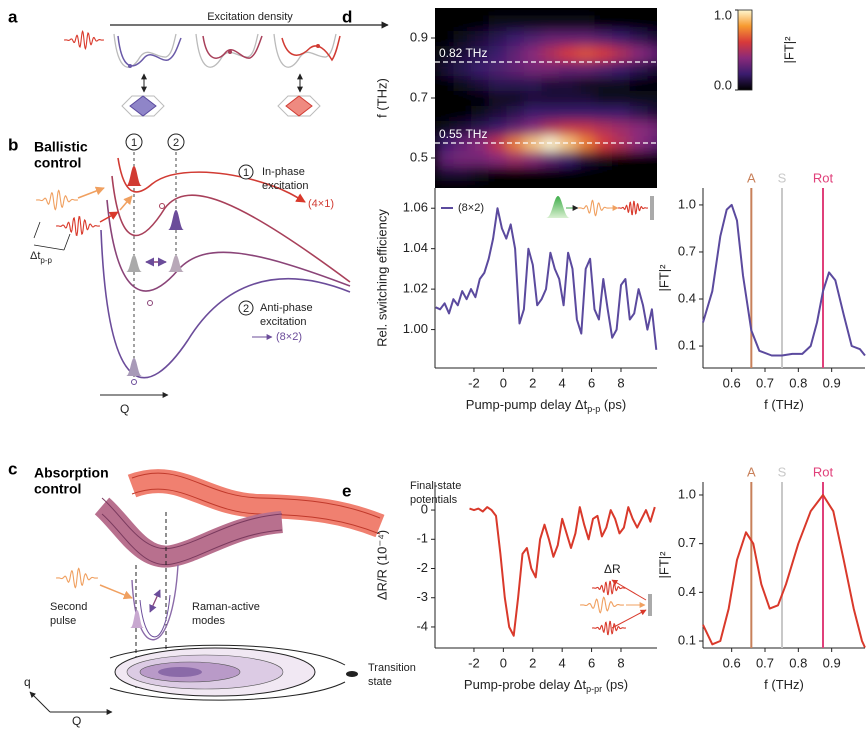  What do you see at coordinates (629, 590) in the screenshot?
I see `arrow` at bounding box center [629, 590].